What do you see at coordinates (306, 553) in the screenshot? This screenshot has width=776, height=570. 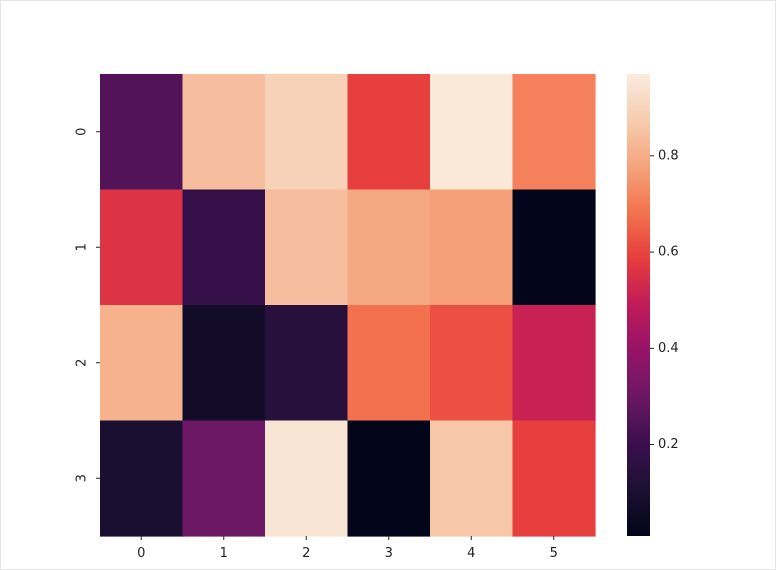 I see `x-tick-label: 2` at bounding box center [306, 553].